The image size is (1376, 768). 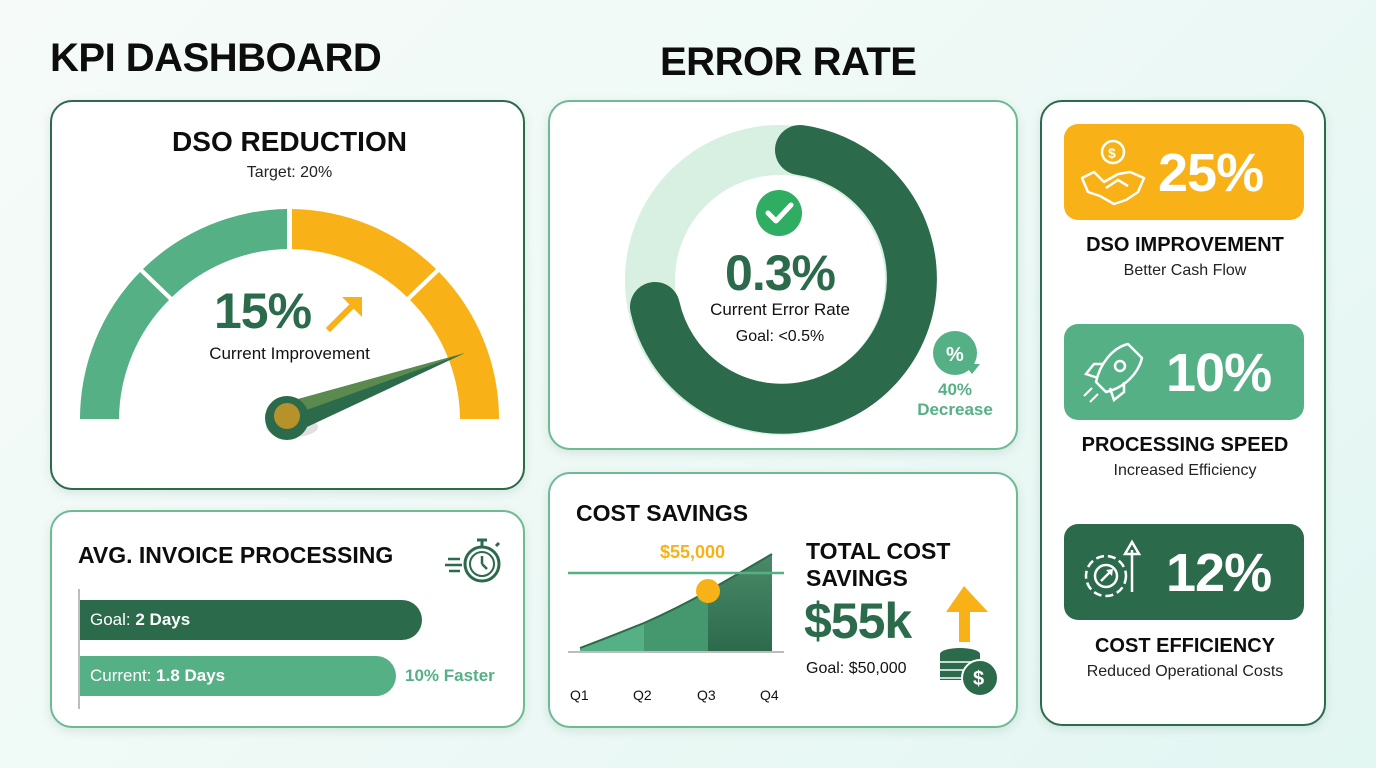 I want to click on goal-bar: Goal: 2 Days, so click(x=251, y=620).